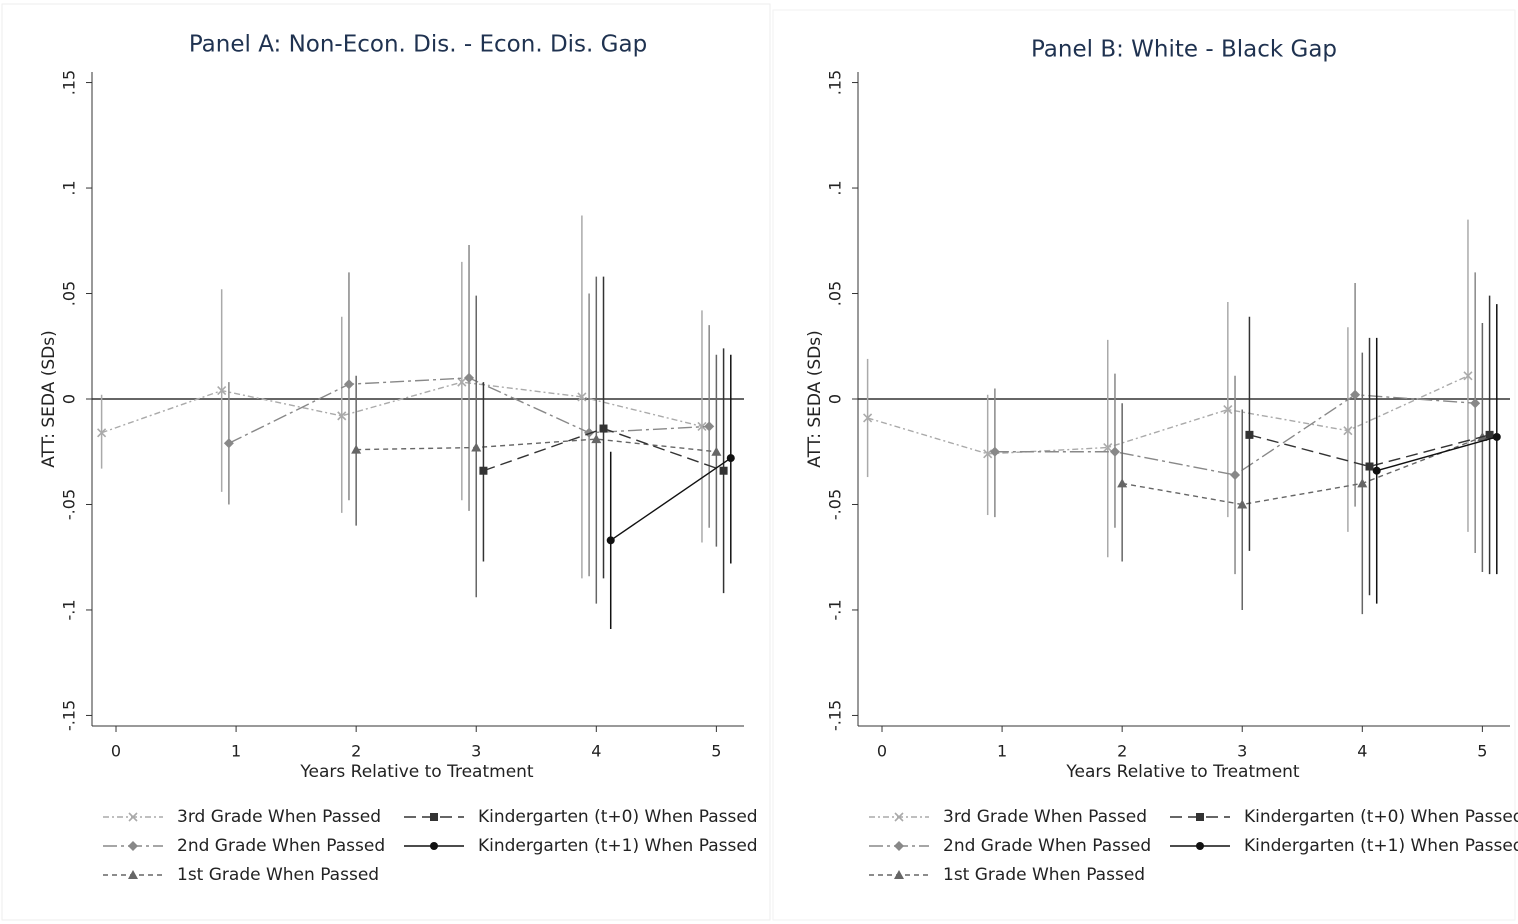  I want to click on chart-title: Panel A: Non-Econ. Dis. - Econ. Dis. Gap, so click(418, 45).